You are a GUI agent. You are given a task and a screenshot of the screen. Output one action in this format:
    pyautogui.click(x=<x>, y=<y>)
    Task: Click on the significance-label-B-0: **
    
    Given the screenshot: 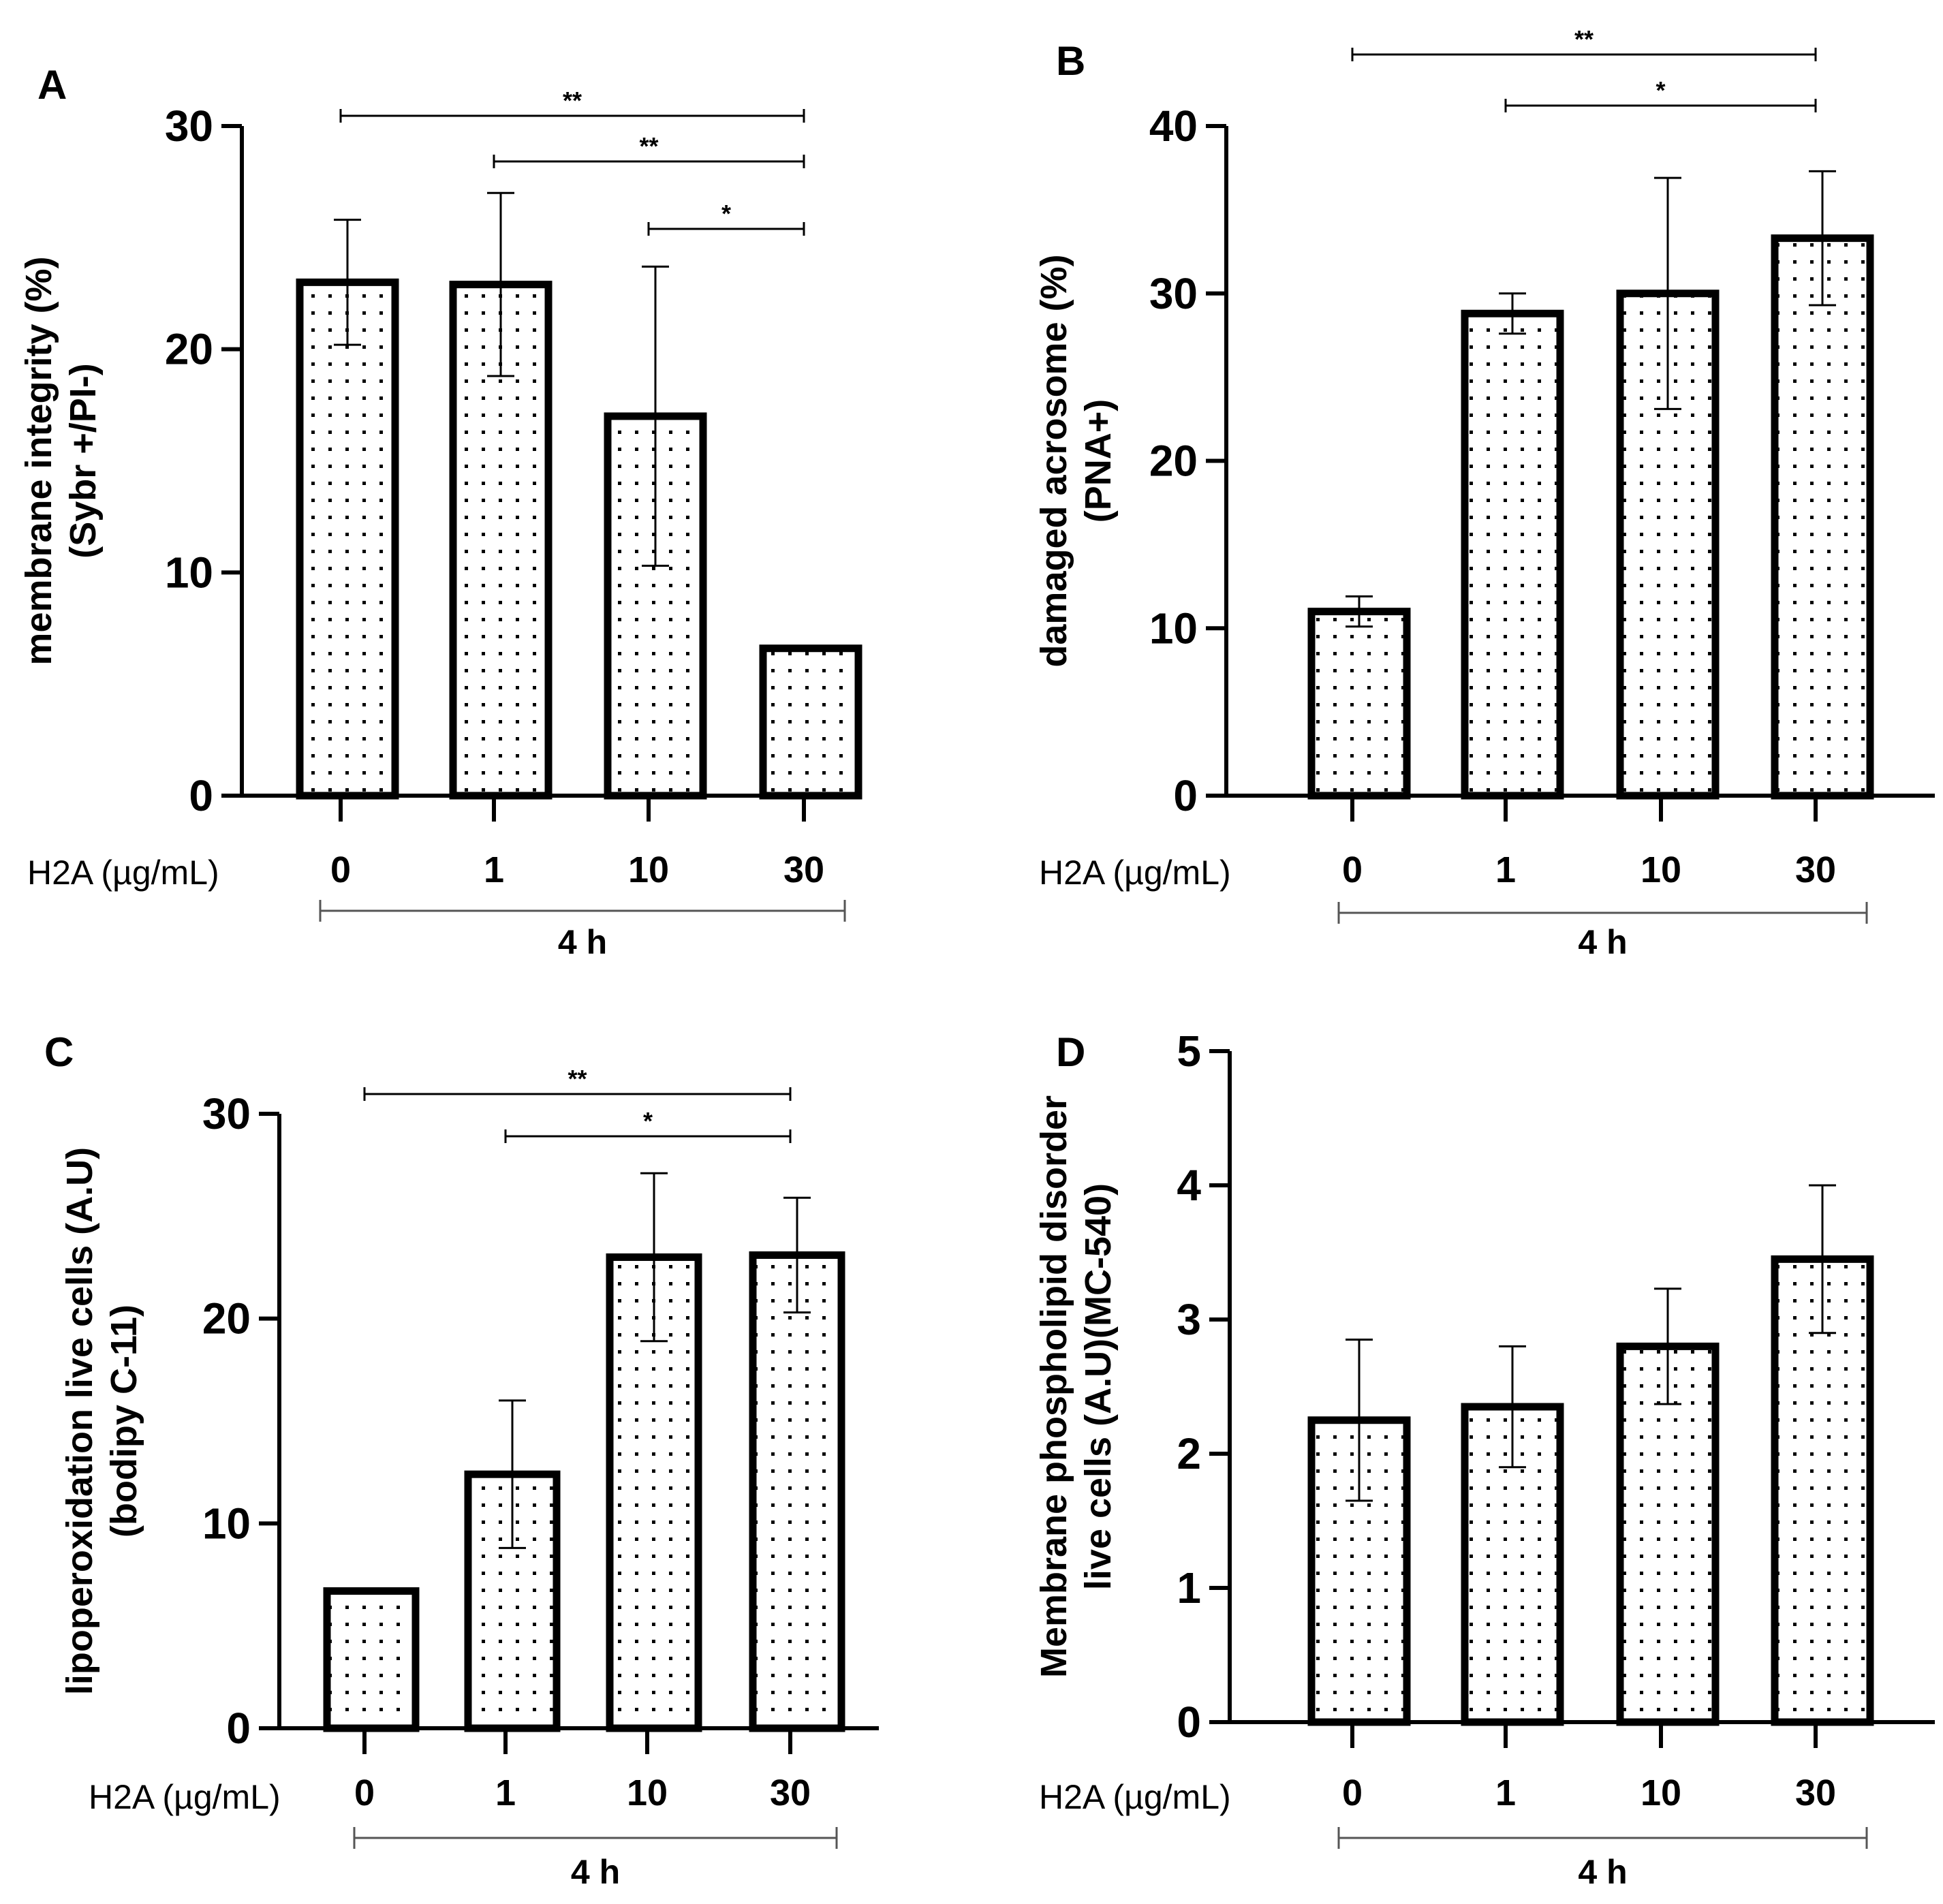 What is the action you would take?
    pyautogui.click(x=1584, y=39)
    